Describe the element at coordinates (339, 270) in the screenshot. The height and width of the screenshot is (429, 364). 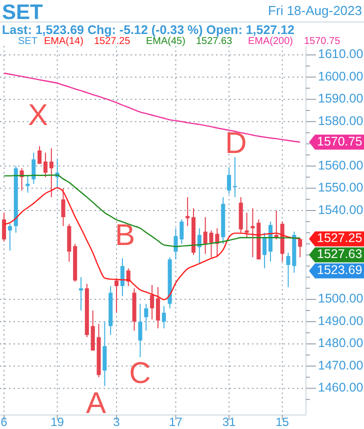
I see `text: 1523.69` at that location.